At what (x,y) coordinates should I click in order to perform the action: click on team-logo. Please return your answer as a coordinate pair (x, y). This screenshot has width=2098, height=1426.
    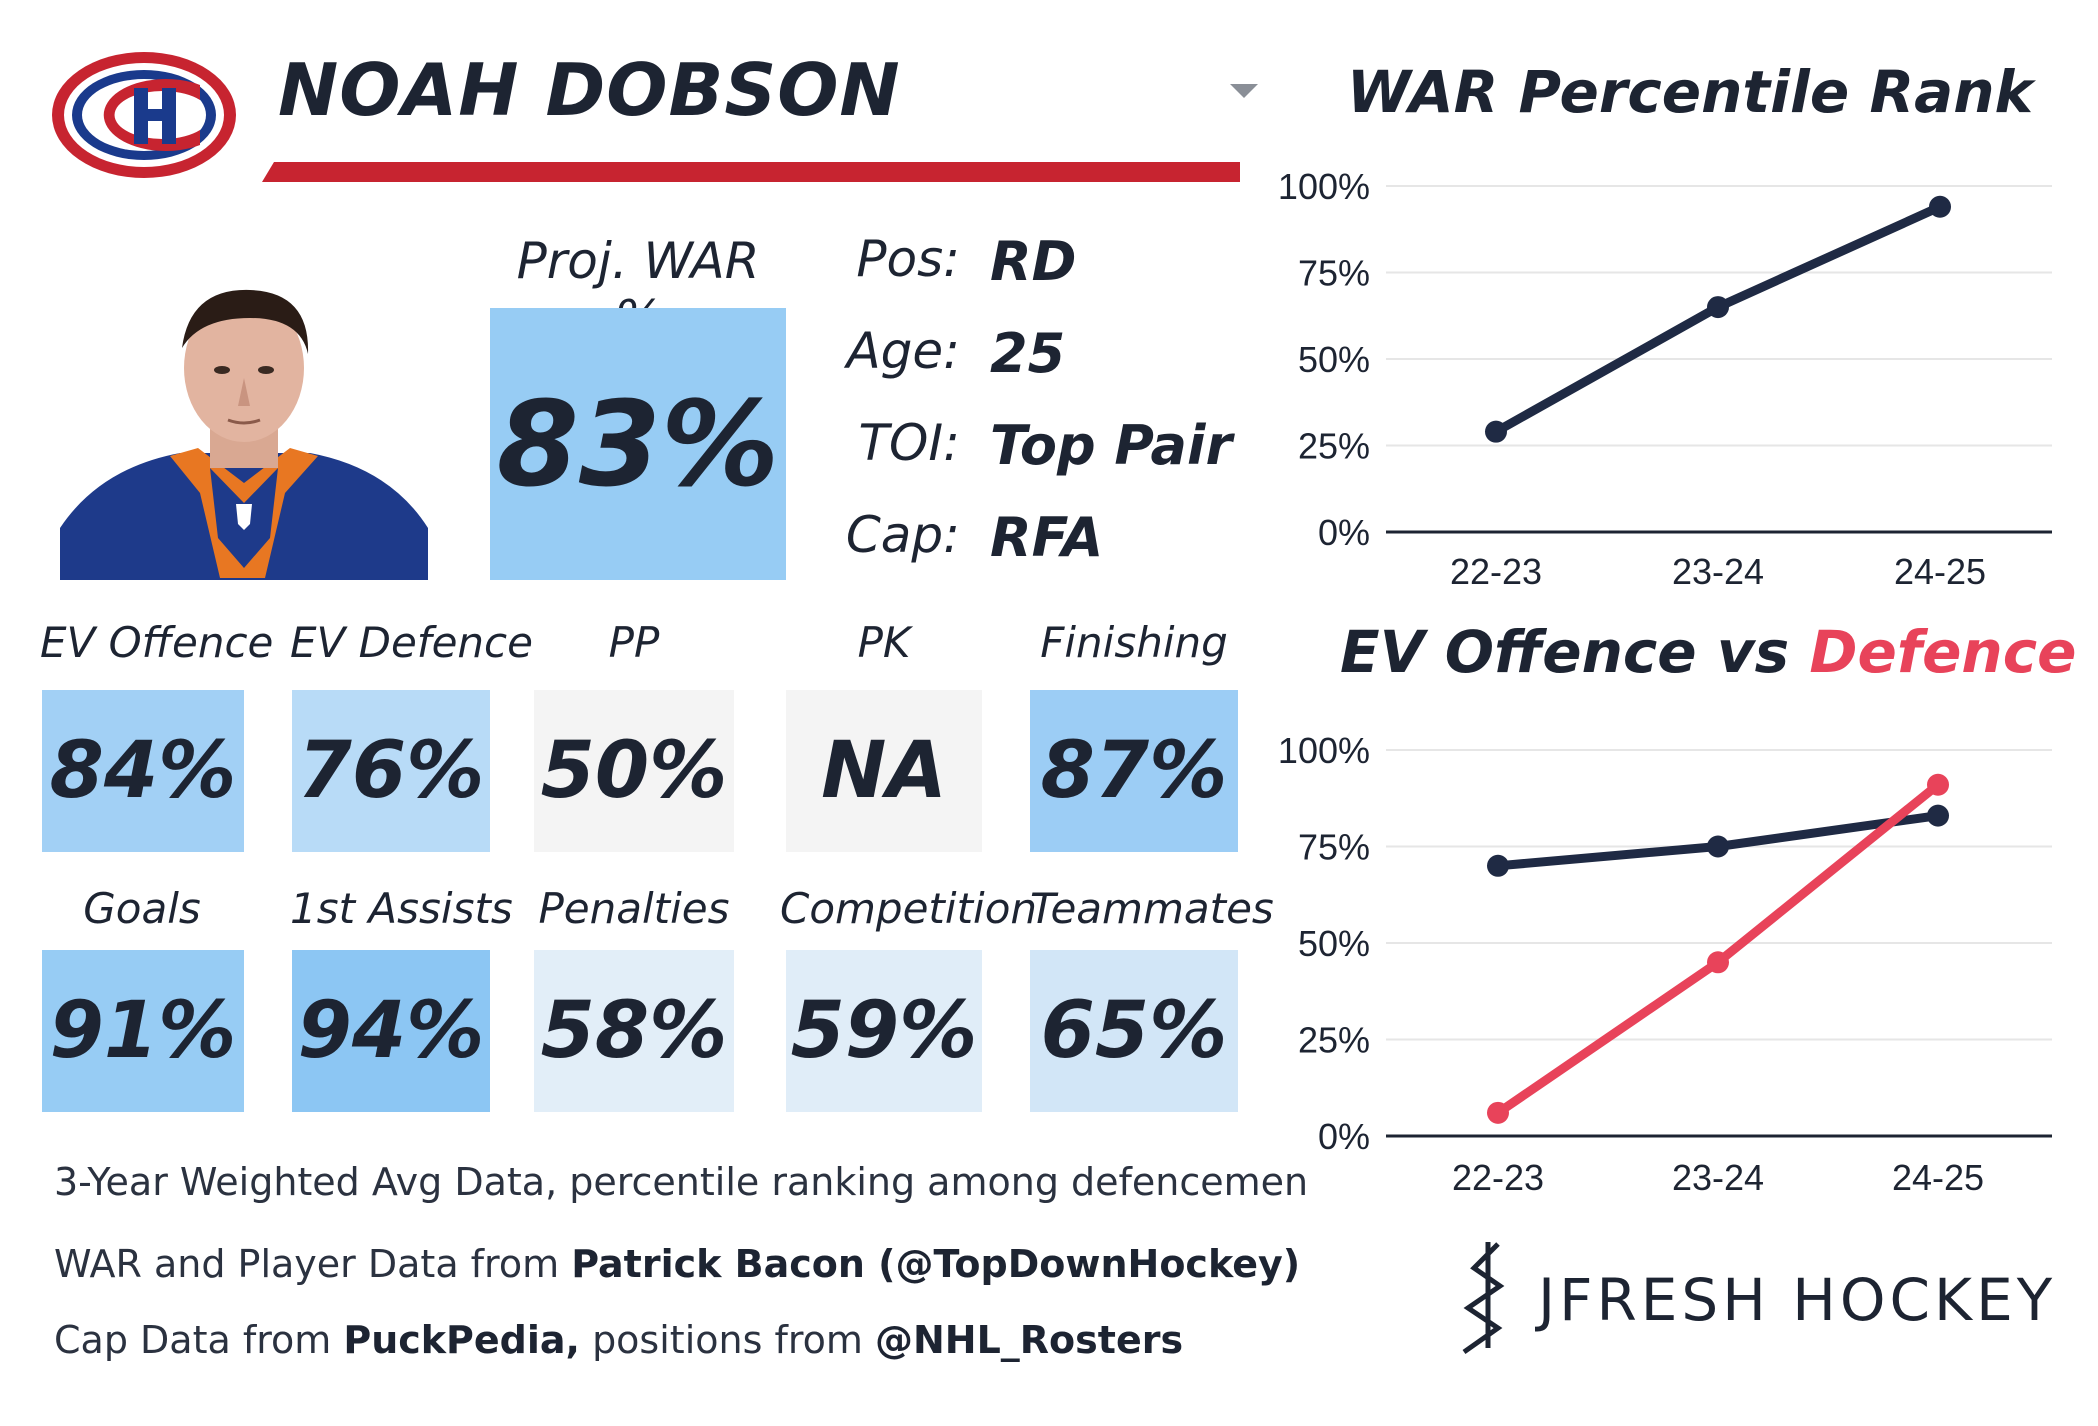
    Looking at the image, I should click on (144, 115).